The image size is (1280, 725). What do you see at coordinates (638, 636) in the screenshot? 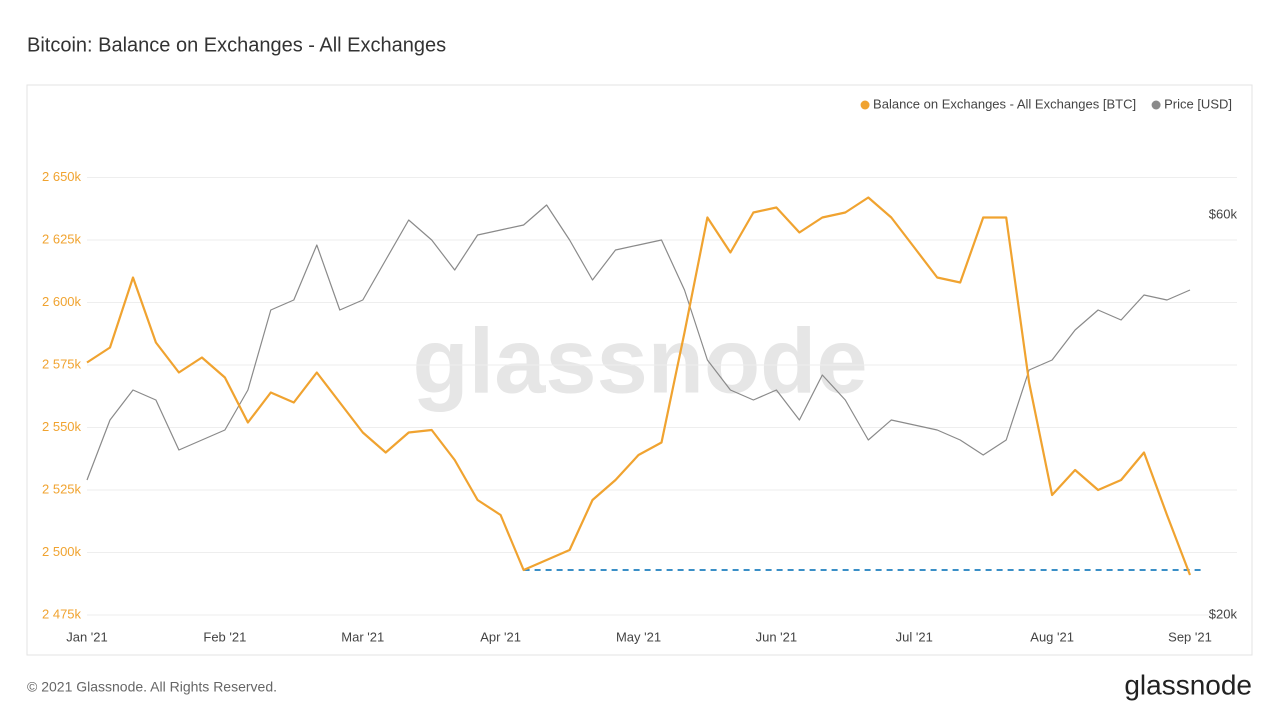
I see `x-tick-label: May '21` at bounding box center [638, 636].